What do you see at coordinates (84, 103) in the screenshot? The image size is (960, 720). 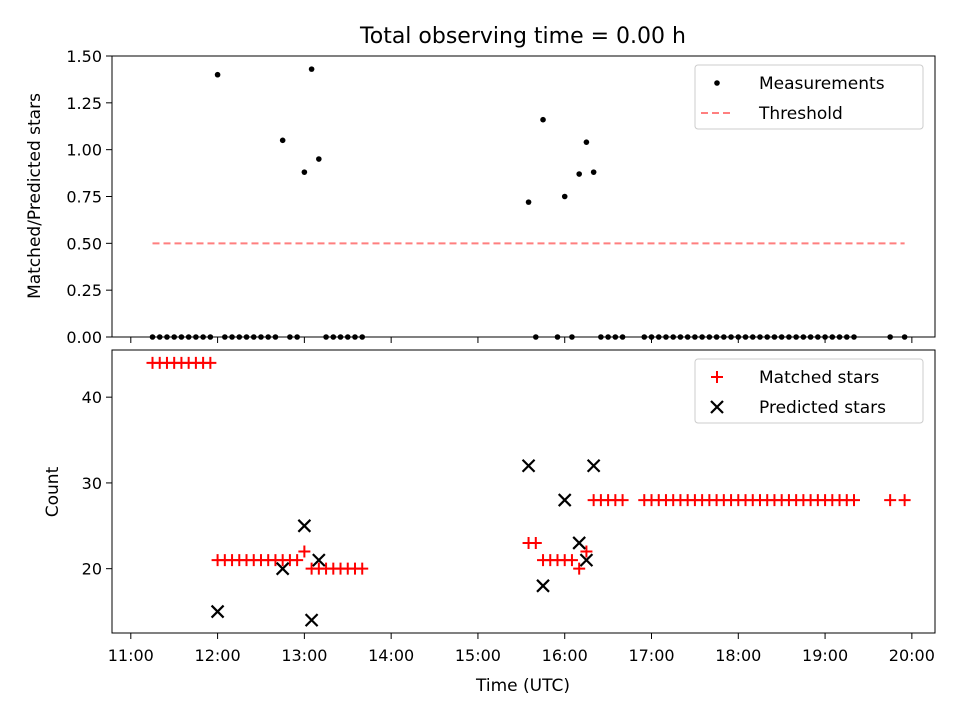 I see `y-tick-label: 1.25` at bounding box center [84, 103].